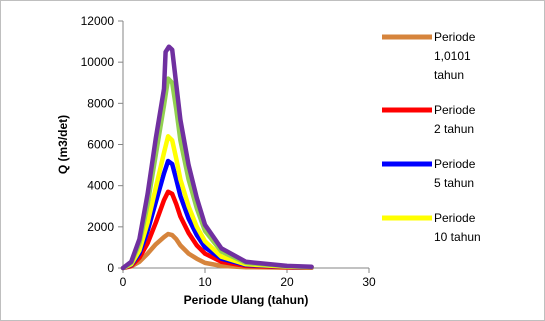 The width and height of the screenshot is (545, 321). Describe the element at coordinates (429, 173) in the screenshot. I see `legend-item-3: Periode 5 tahun` at that location.